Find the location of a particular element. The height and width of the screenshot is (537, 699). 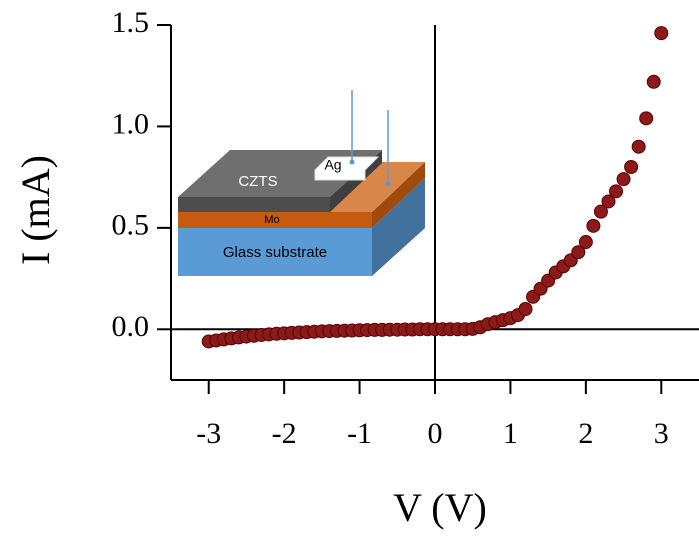

x-tick-label: 1 is located at coordinates (510, 433).